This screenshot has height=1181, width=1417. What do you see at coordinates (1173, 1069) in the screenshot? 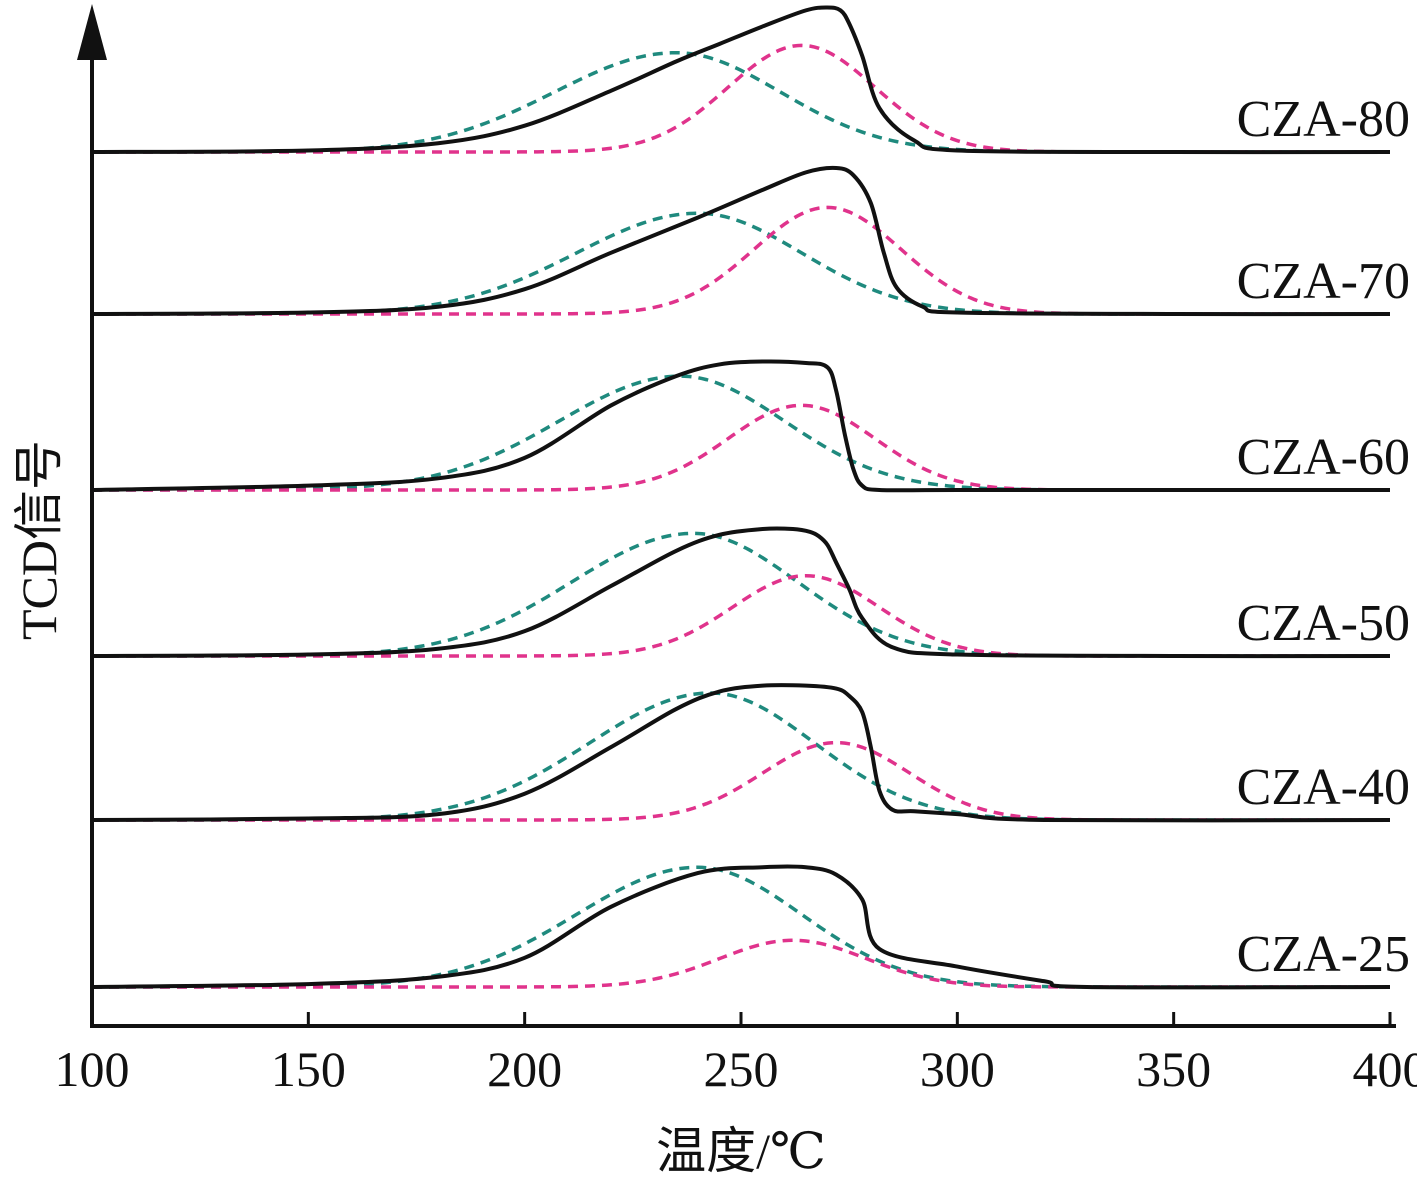
I see `x-tick-label: 350` at bounding box center [1173, 1069].